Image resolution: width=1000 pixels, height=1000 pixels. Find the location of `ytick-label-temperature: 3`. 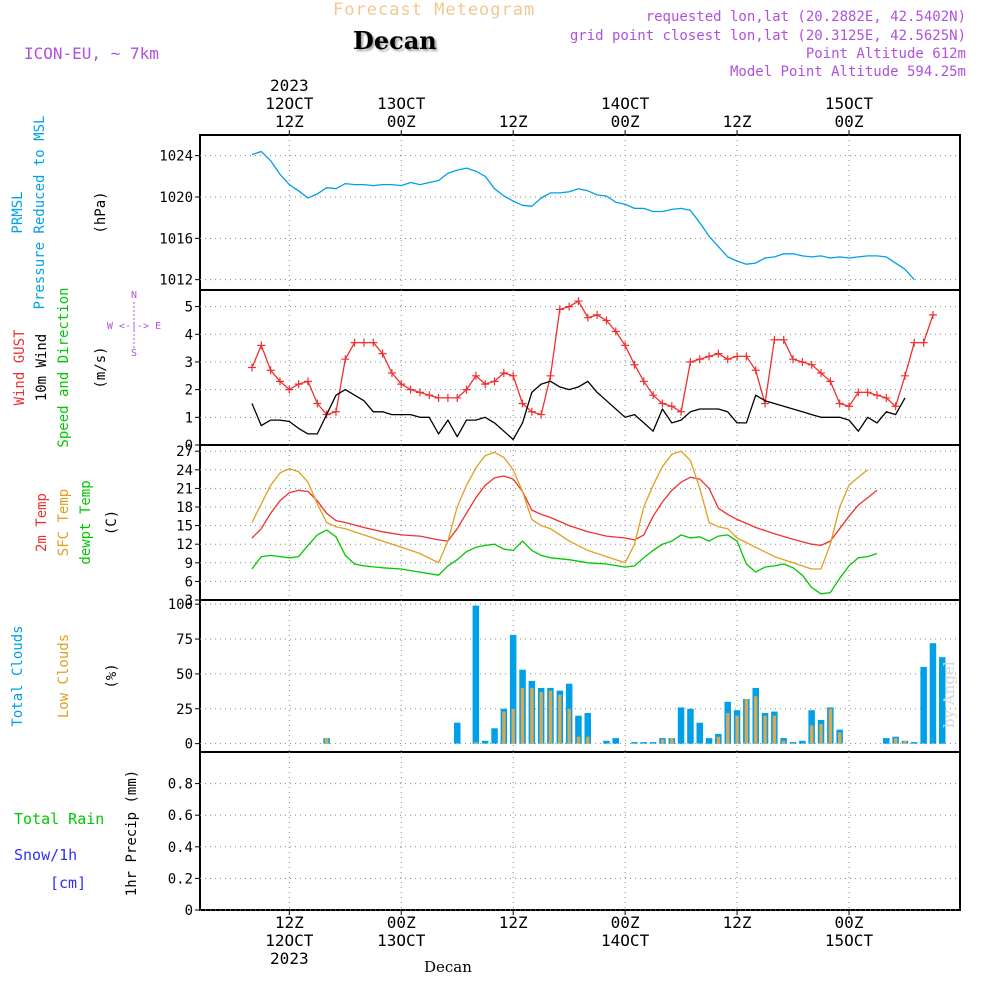

ytick-label-temperature: 3 is located at coordinates (189, 601).